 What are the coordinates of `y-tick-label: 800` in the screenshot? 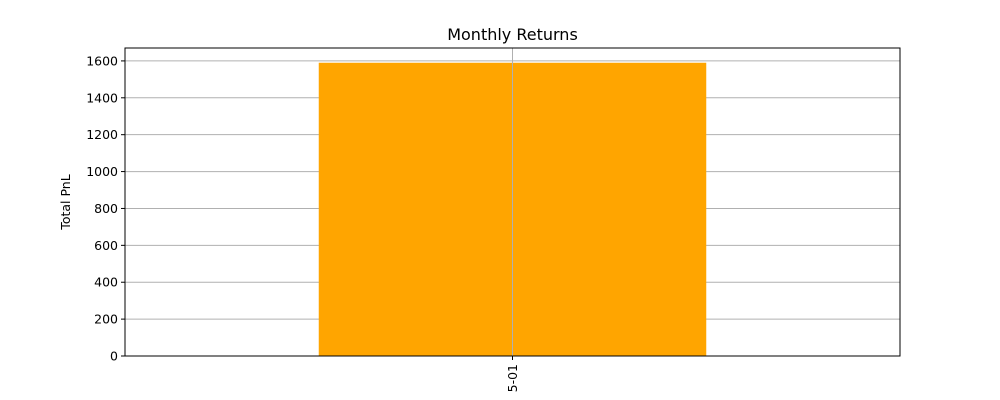 It's located at (106, 208).